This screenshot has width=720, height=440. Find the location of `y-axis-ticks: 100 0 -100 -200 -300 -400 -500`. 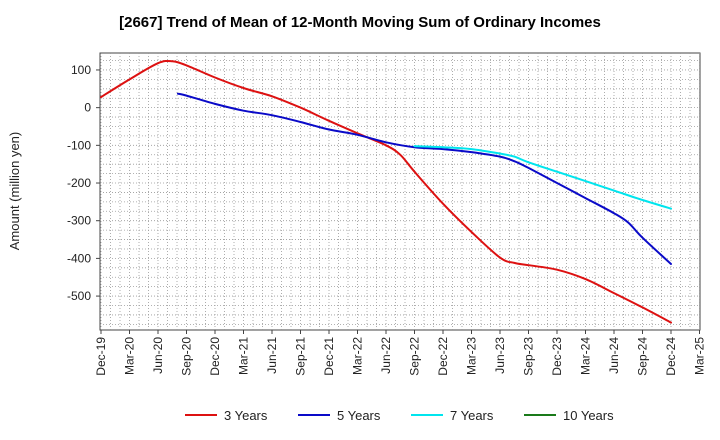

y-axis-ticks: 100 0 -100 -200 -300 -400 -500 is located at coordinates (83, 183).